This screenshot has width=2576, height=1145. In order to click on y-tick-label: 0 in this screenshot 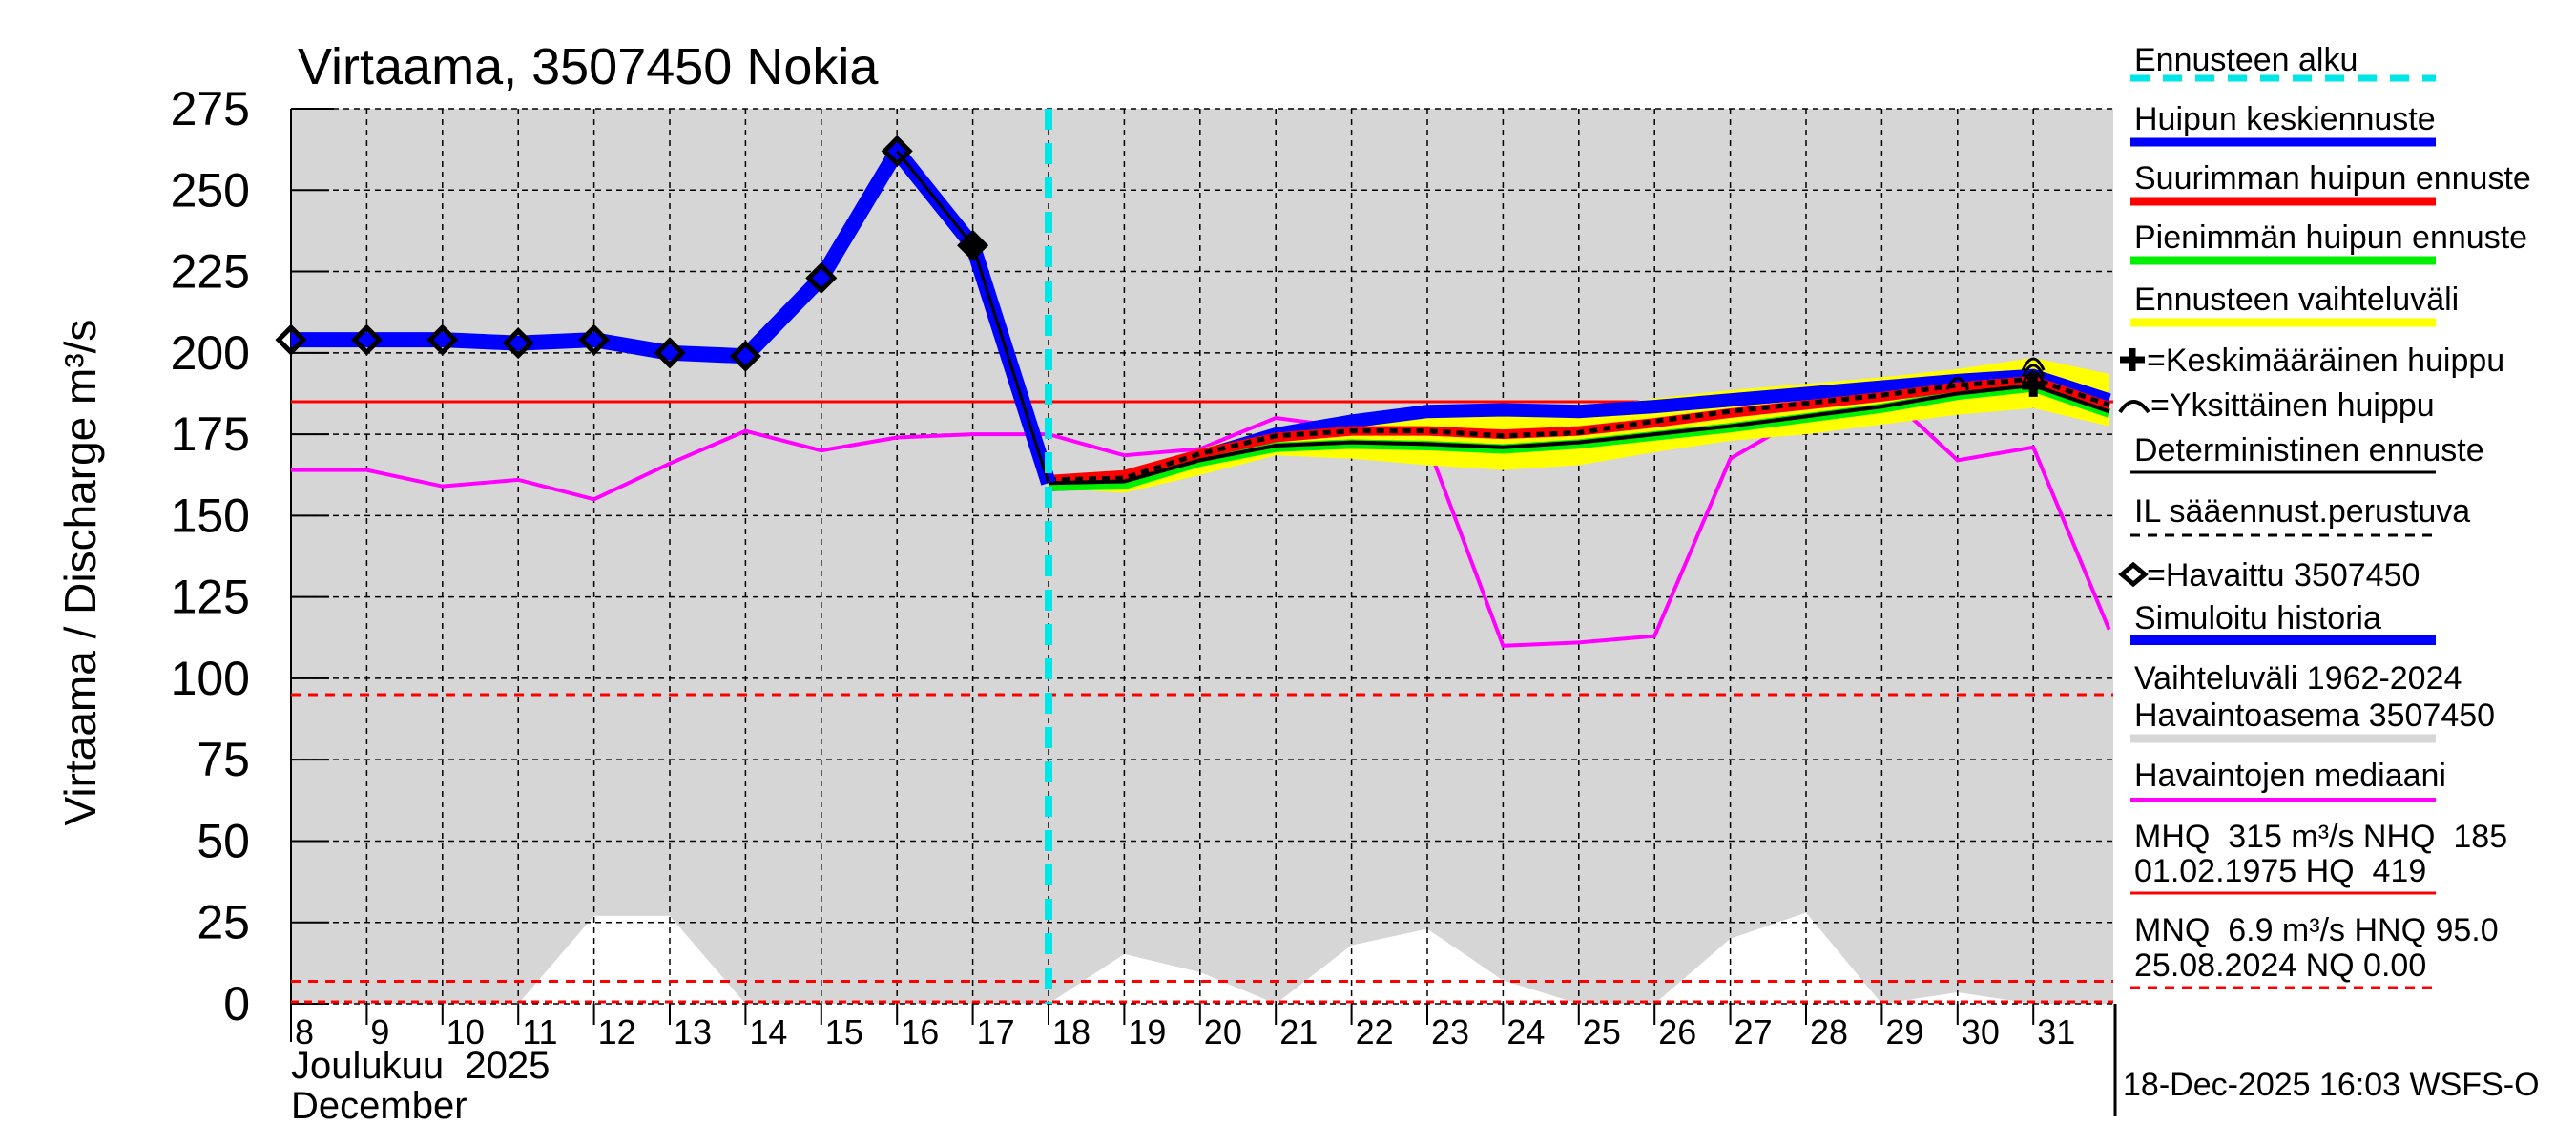, I will do `click(236, 1004)`.